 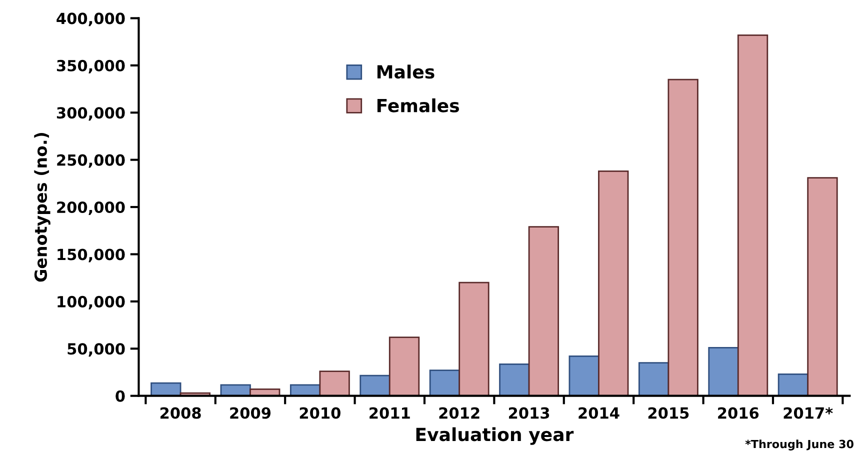 I want to click on y-tick-label: 0, so click(x=120, y=396).